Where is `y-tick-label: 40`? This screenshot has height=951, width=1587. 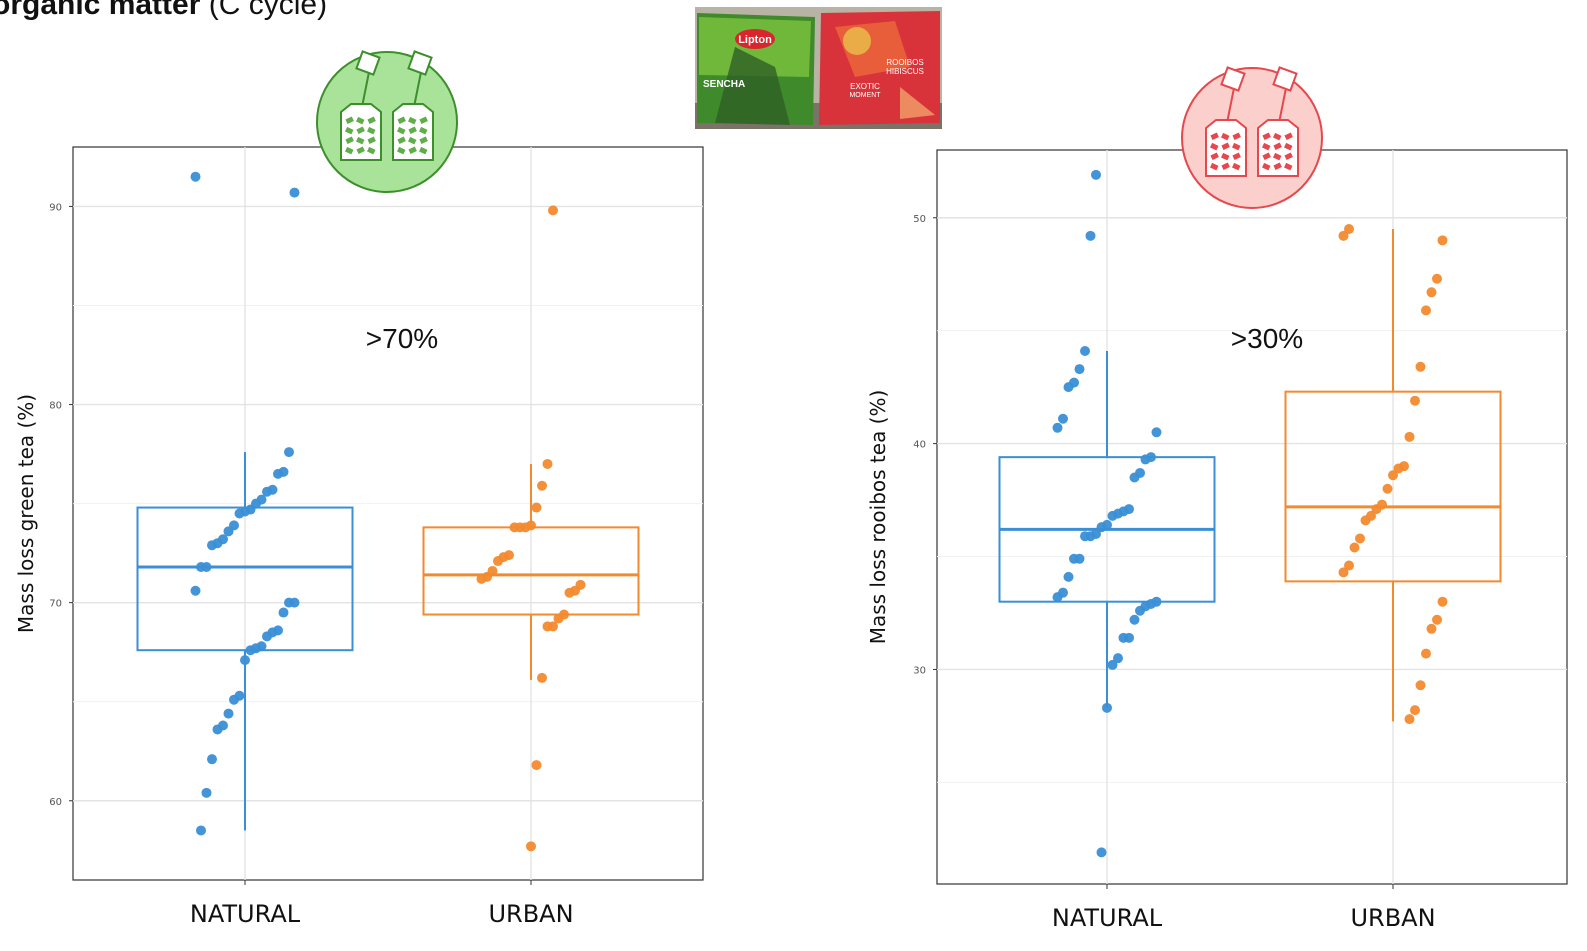 y-tick-label: 40 is located at coordinates (919, 445).